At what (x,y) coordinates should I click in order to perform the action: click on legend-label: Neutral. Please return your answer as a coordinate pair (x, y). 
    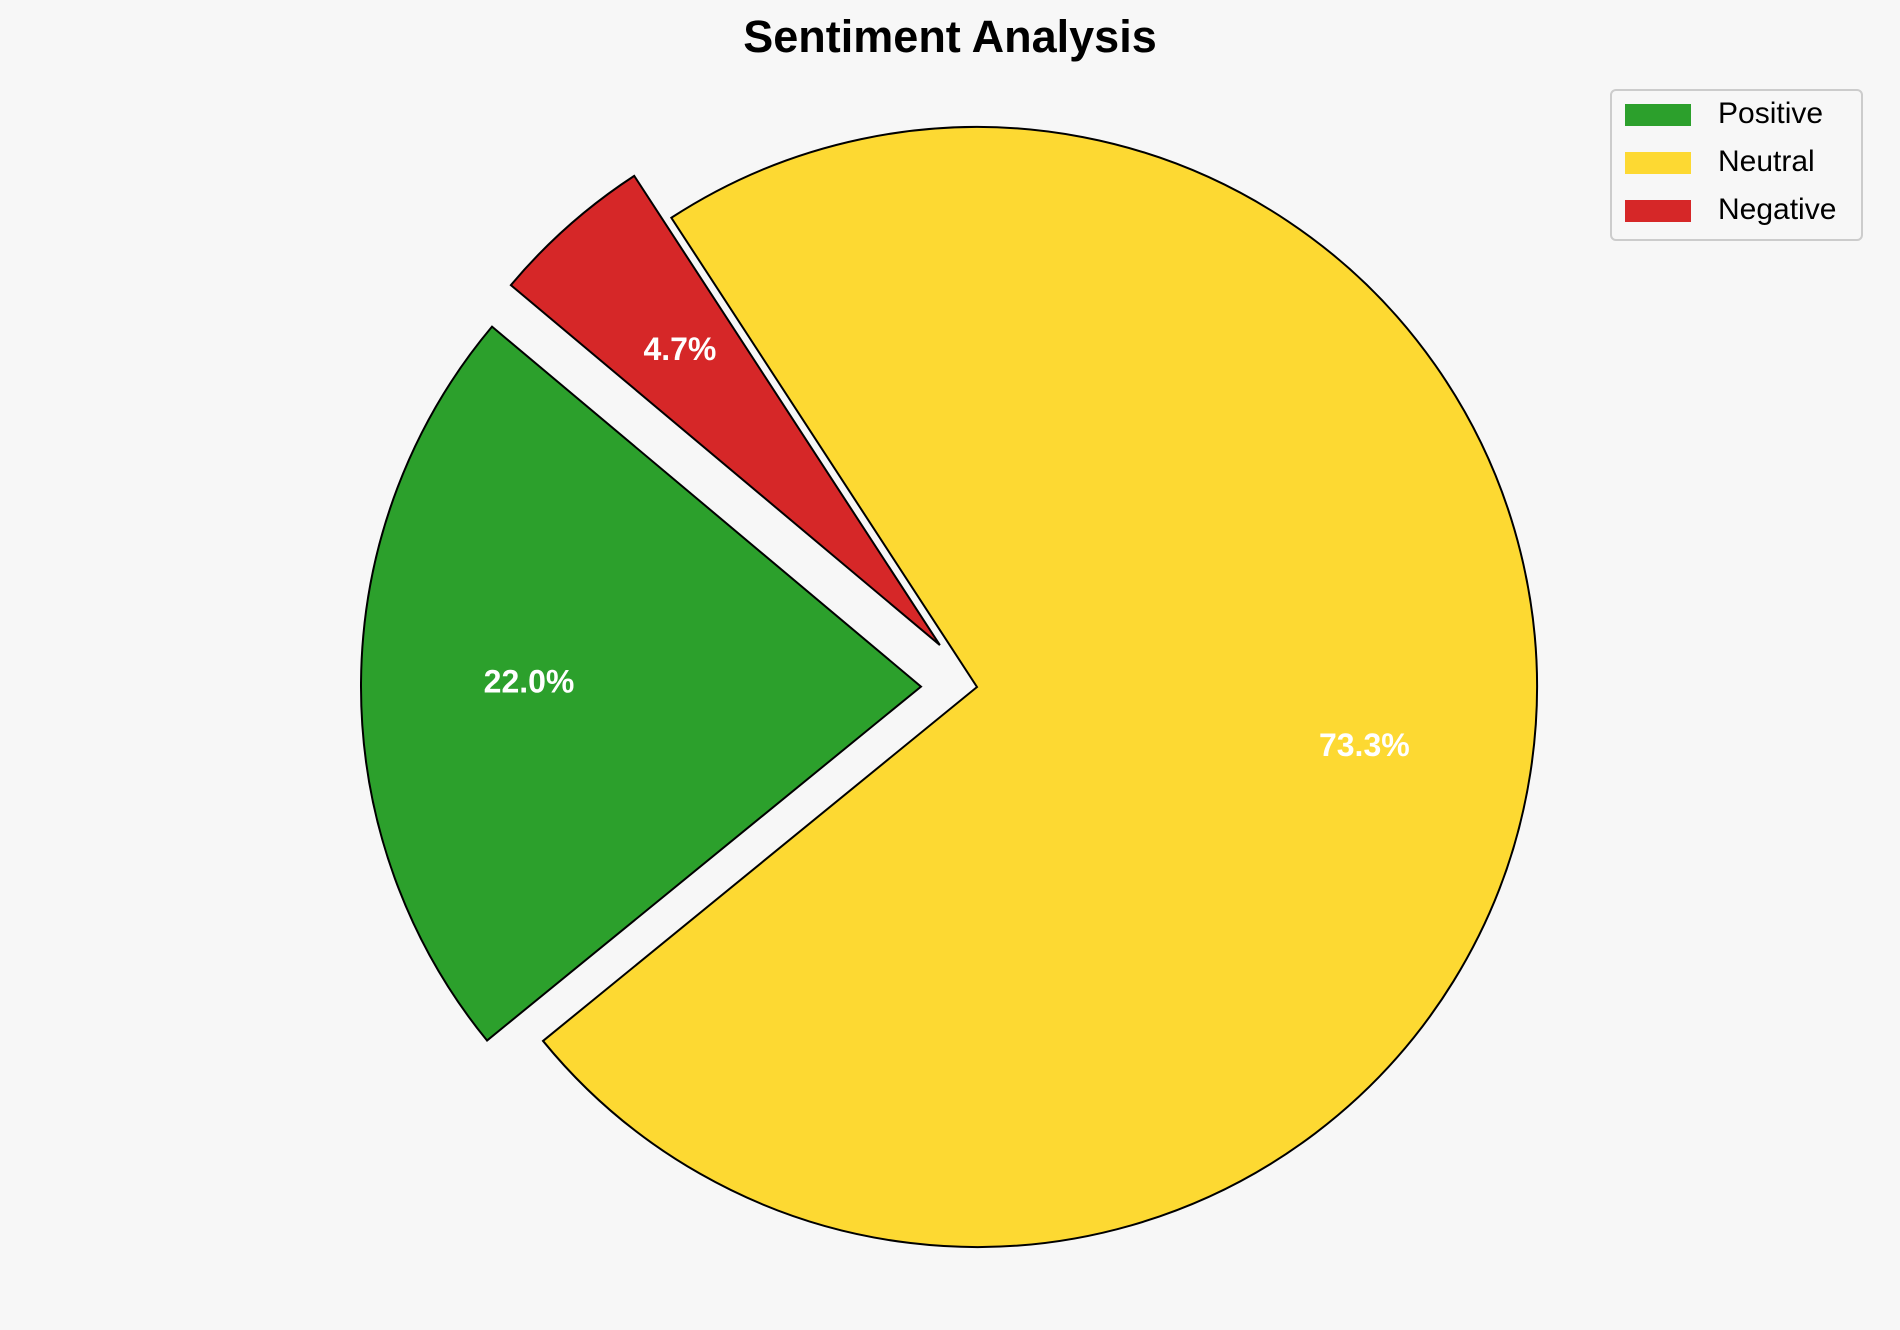
    Looking at the image, I should click on (1766, 161).